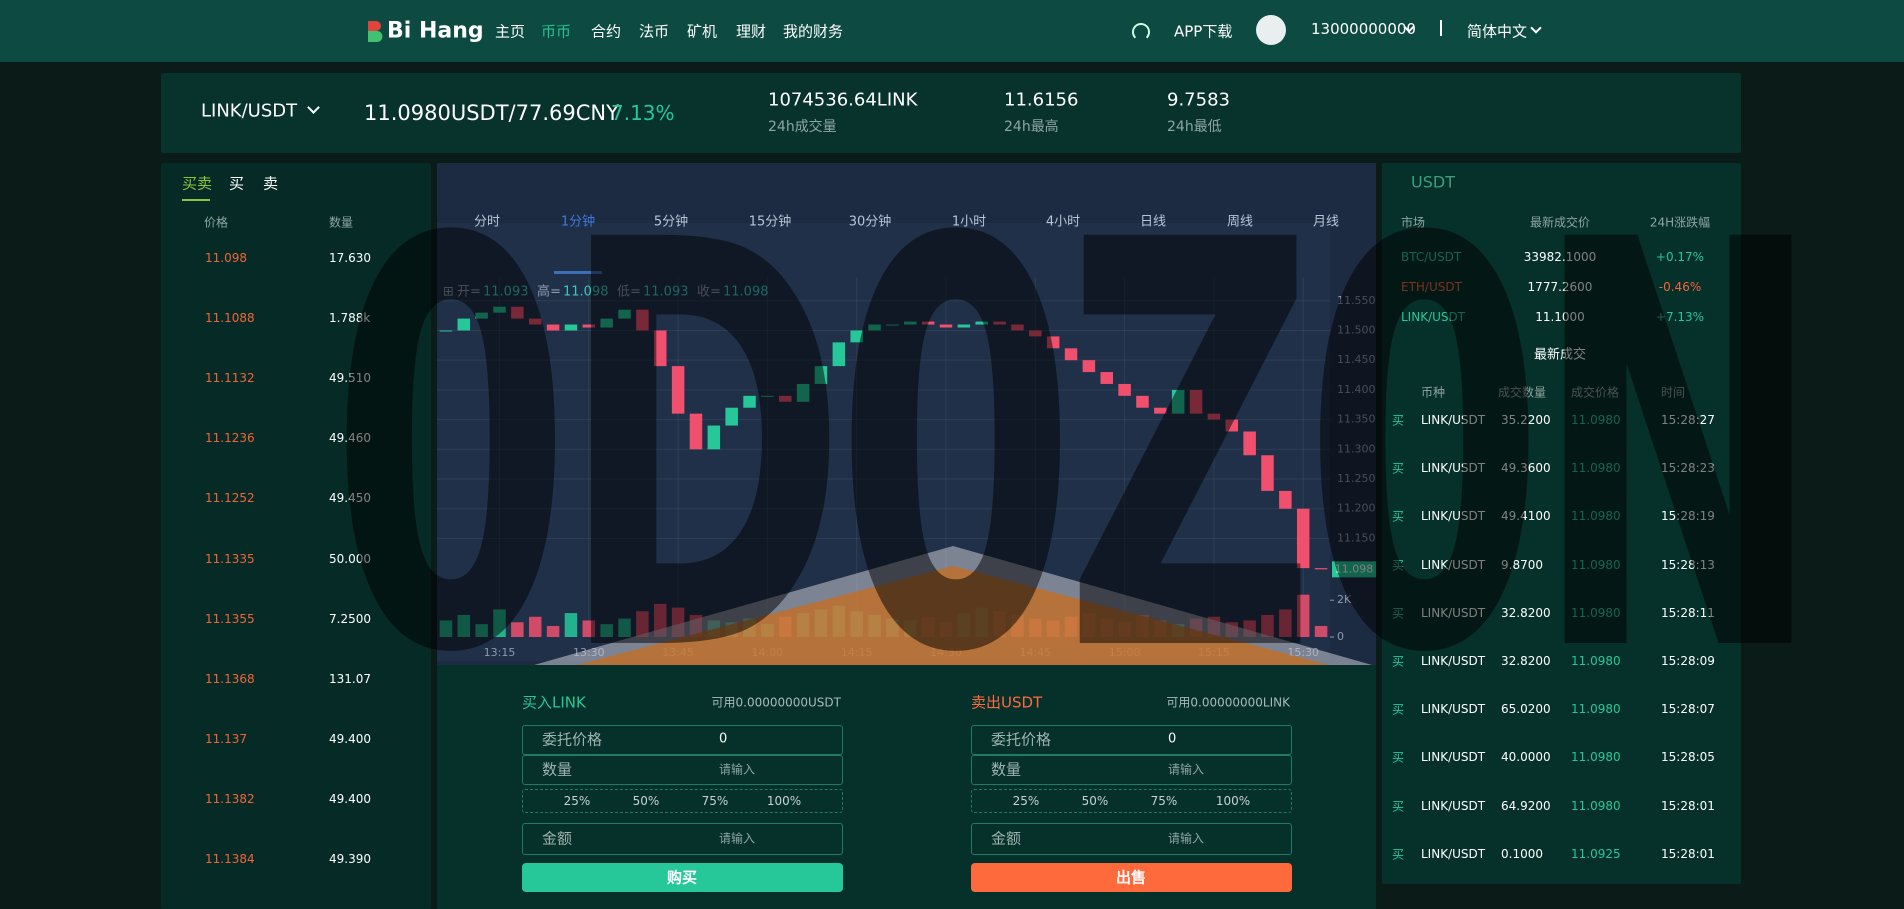 This screenshot has width=1904, height=909. What do you see at coordinates (491, 113) in the screenshot?
I see `last-price: 11.0980USDT/77.69CNY` at bounding box center [491, 113].